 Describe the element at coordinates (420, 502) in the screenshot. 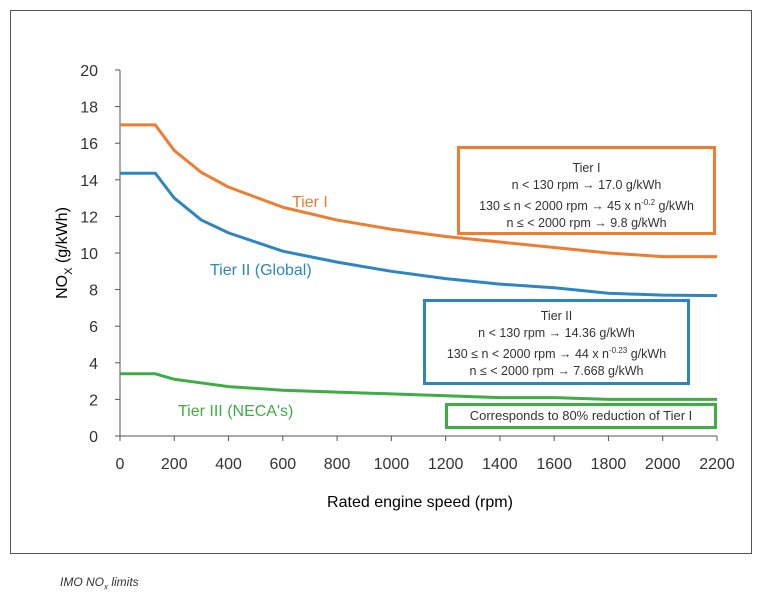

I see `x-axis-label: Rated engine speed (rpm)` at that location.